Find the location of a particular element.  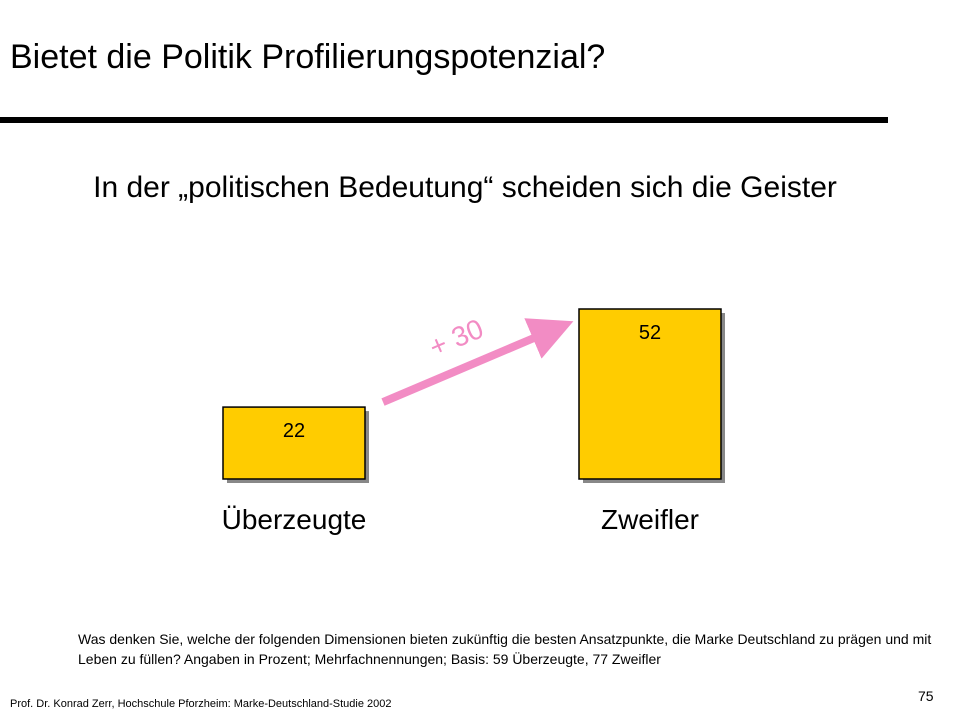

growth-arrow is located at coordinates (477, 362).